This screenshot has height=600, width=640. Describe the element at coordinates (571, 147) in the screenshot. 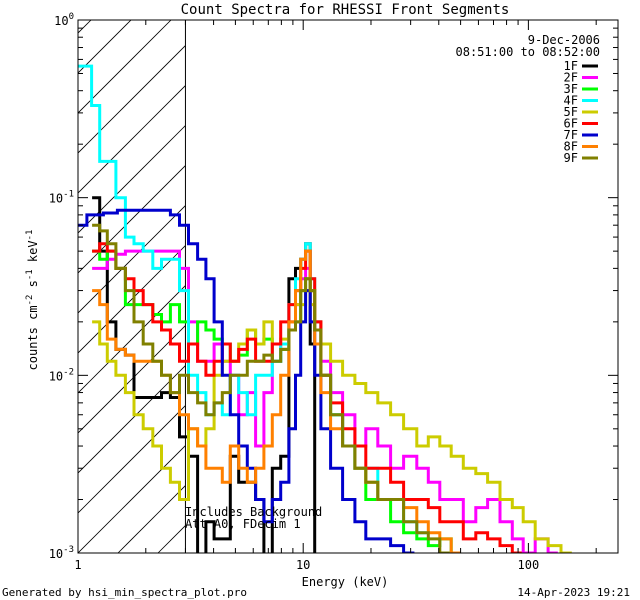

I see `legend-label-8F: 8F` at that location.